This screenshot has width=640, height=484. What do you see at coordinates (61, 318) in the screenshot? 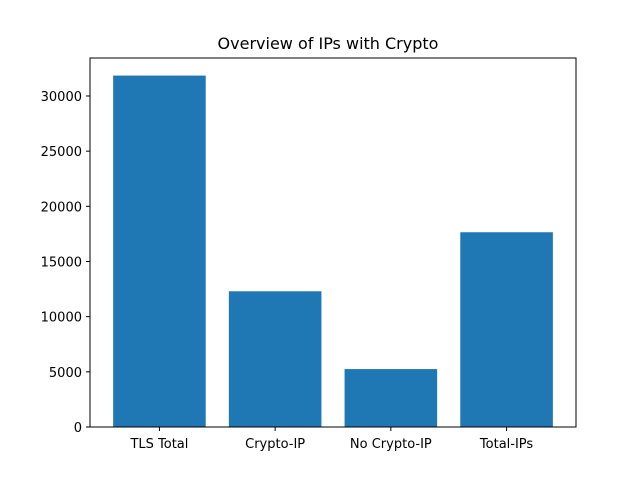
I see `y-tick-label: 10000` at bounding box center [61, 318].